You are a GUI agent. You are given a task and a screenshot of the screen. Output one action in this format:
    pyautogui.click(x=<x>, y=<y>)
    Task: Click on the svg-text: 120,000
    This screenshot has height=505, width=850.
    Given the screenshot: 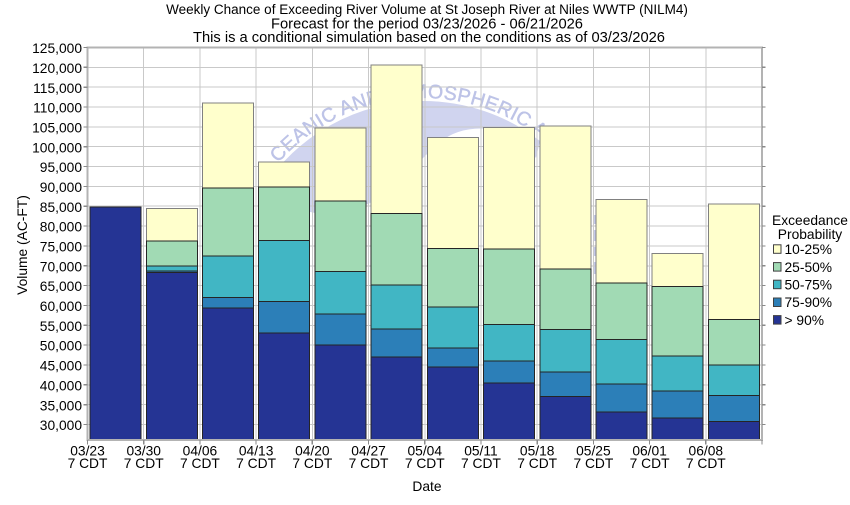 What is the action you would take?
    pyautogui.click(x=57, y=68)
    